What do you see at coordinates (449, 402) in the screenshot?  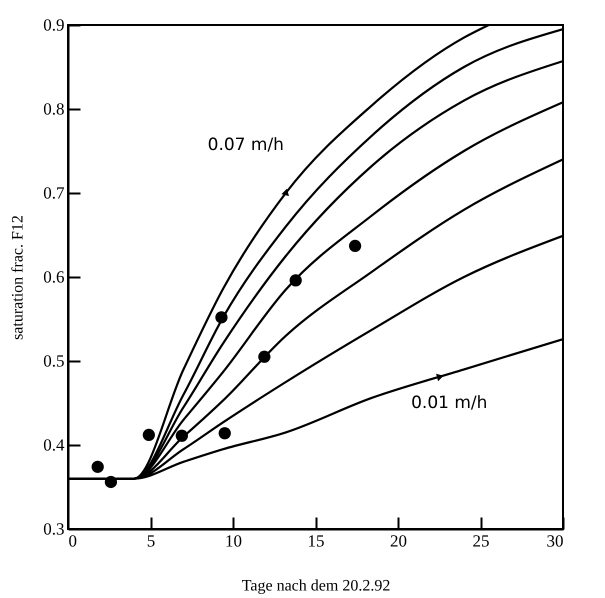 I see `annotation: 0.01 m/h` at bounding box center [449, 402].